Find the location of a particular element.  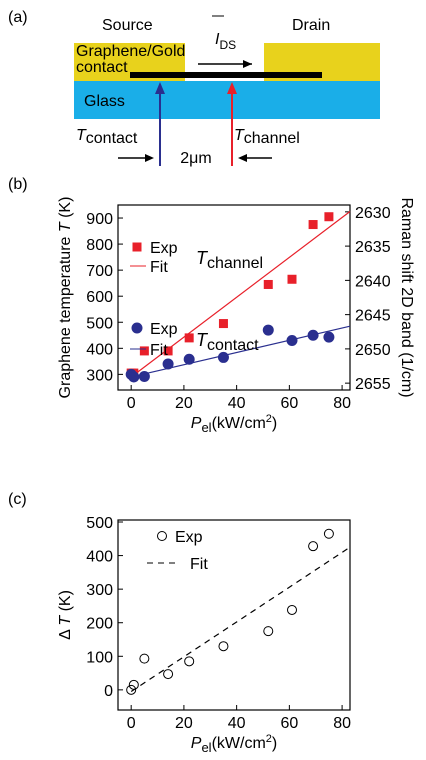

annotation: Tchannel is located at coordinates (229, 260).